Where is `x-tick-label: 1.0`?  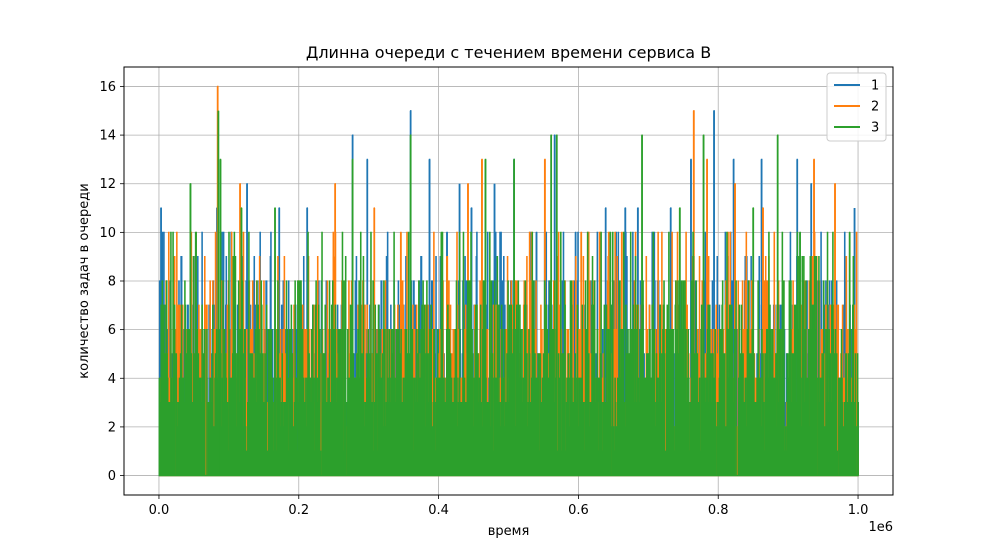
x-tick-label: 1.0 is located at coordinates (858, 510).